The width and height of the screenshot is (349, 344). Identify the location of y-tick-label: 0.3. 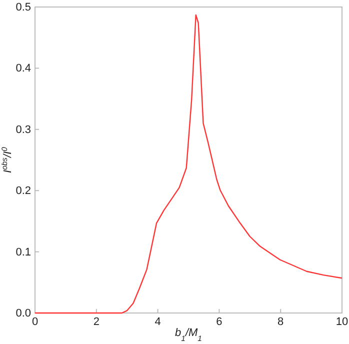
(23, 130).